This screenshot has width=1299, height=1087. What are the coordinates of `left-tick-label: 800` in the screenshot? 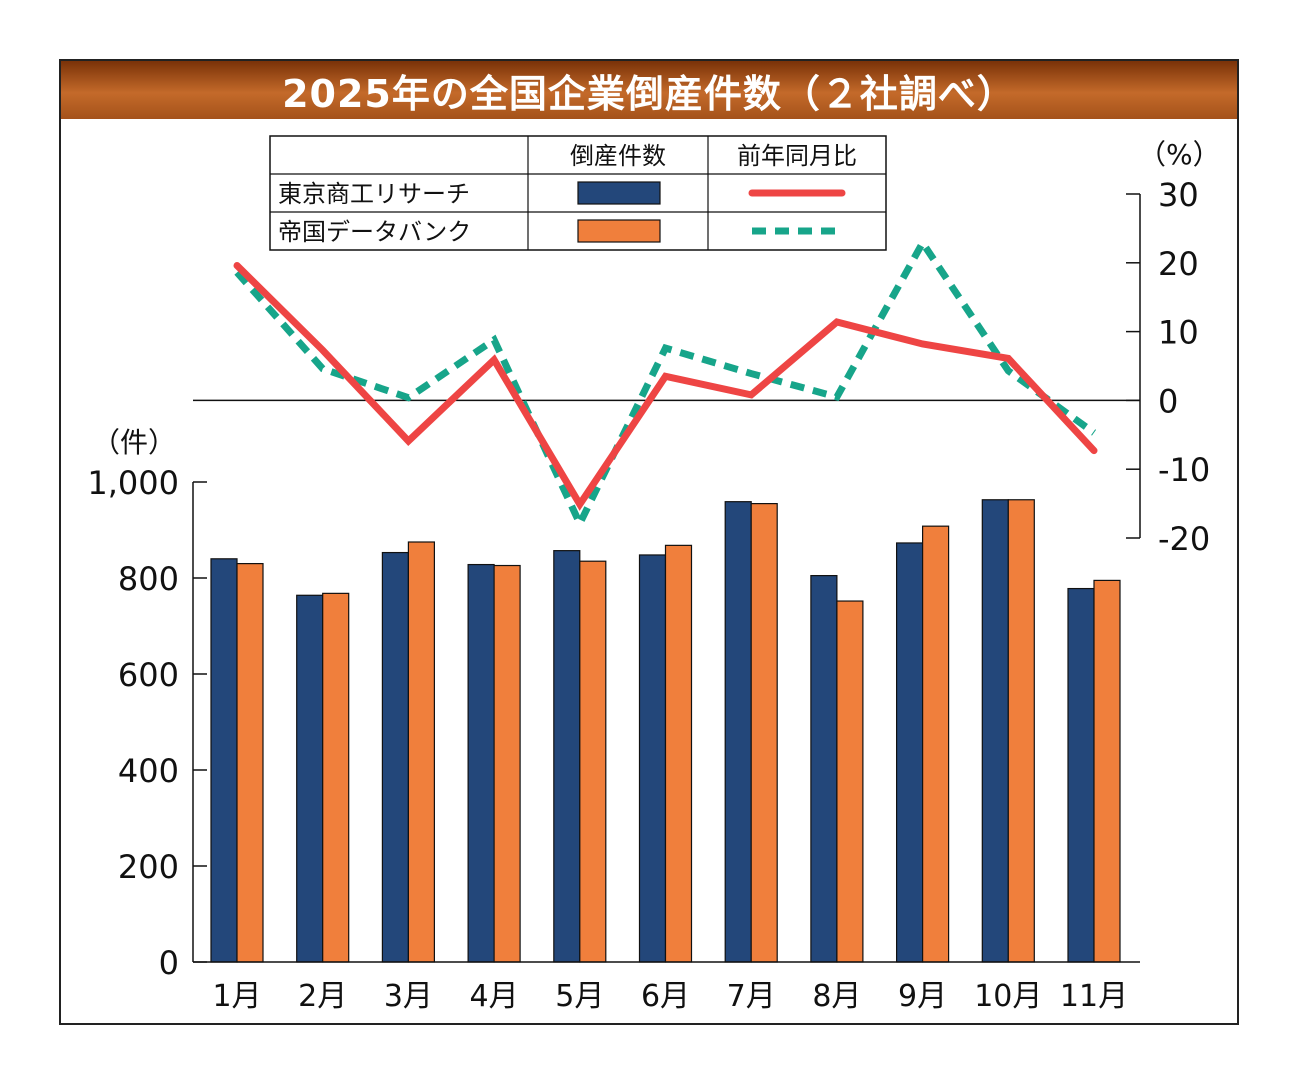 It's located at (148, 579).